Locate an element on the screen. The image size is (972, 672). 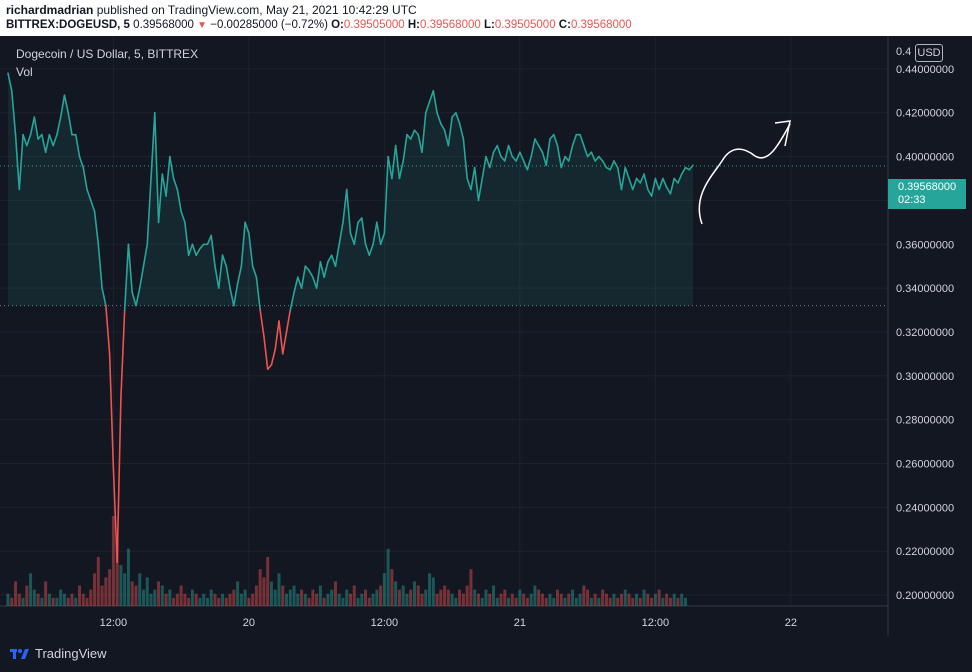
currency-button: USD is located at coordinates (929, 53).